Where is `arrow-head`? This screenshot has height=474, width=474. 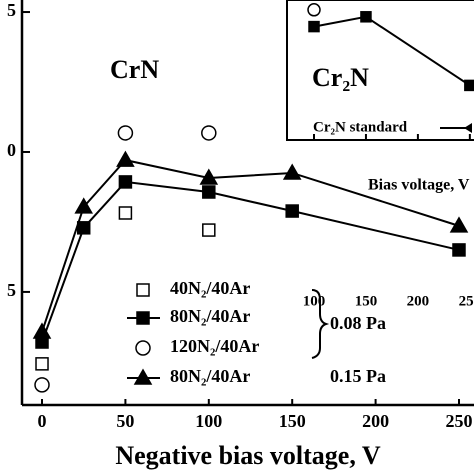 arrow-head is located at coordinates (468, 128).